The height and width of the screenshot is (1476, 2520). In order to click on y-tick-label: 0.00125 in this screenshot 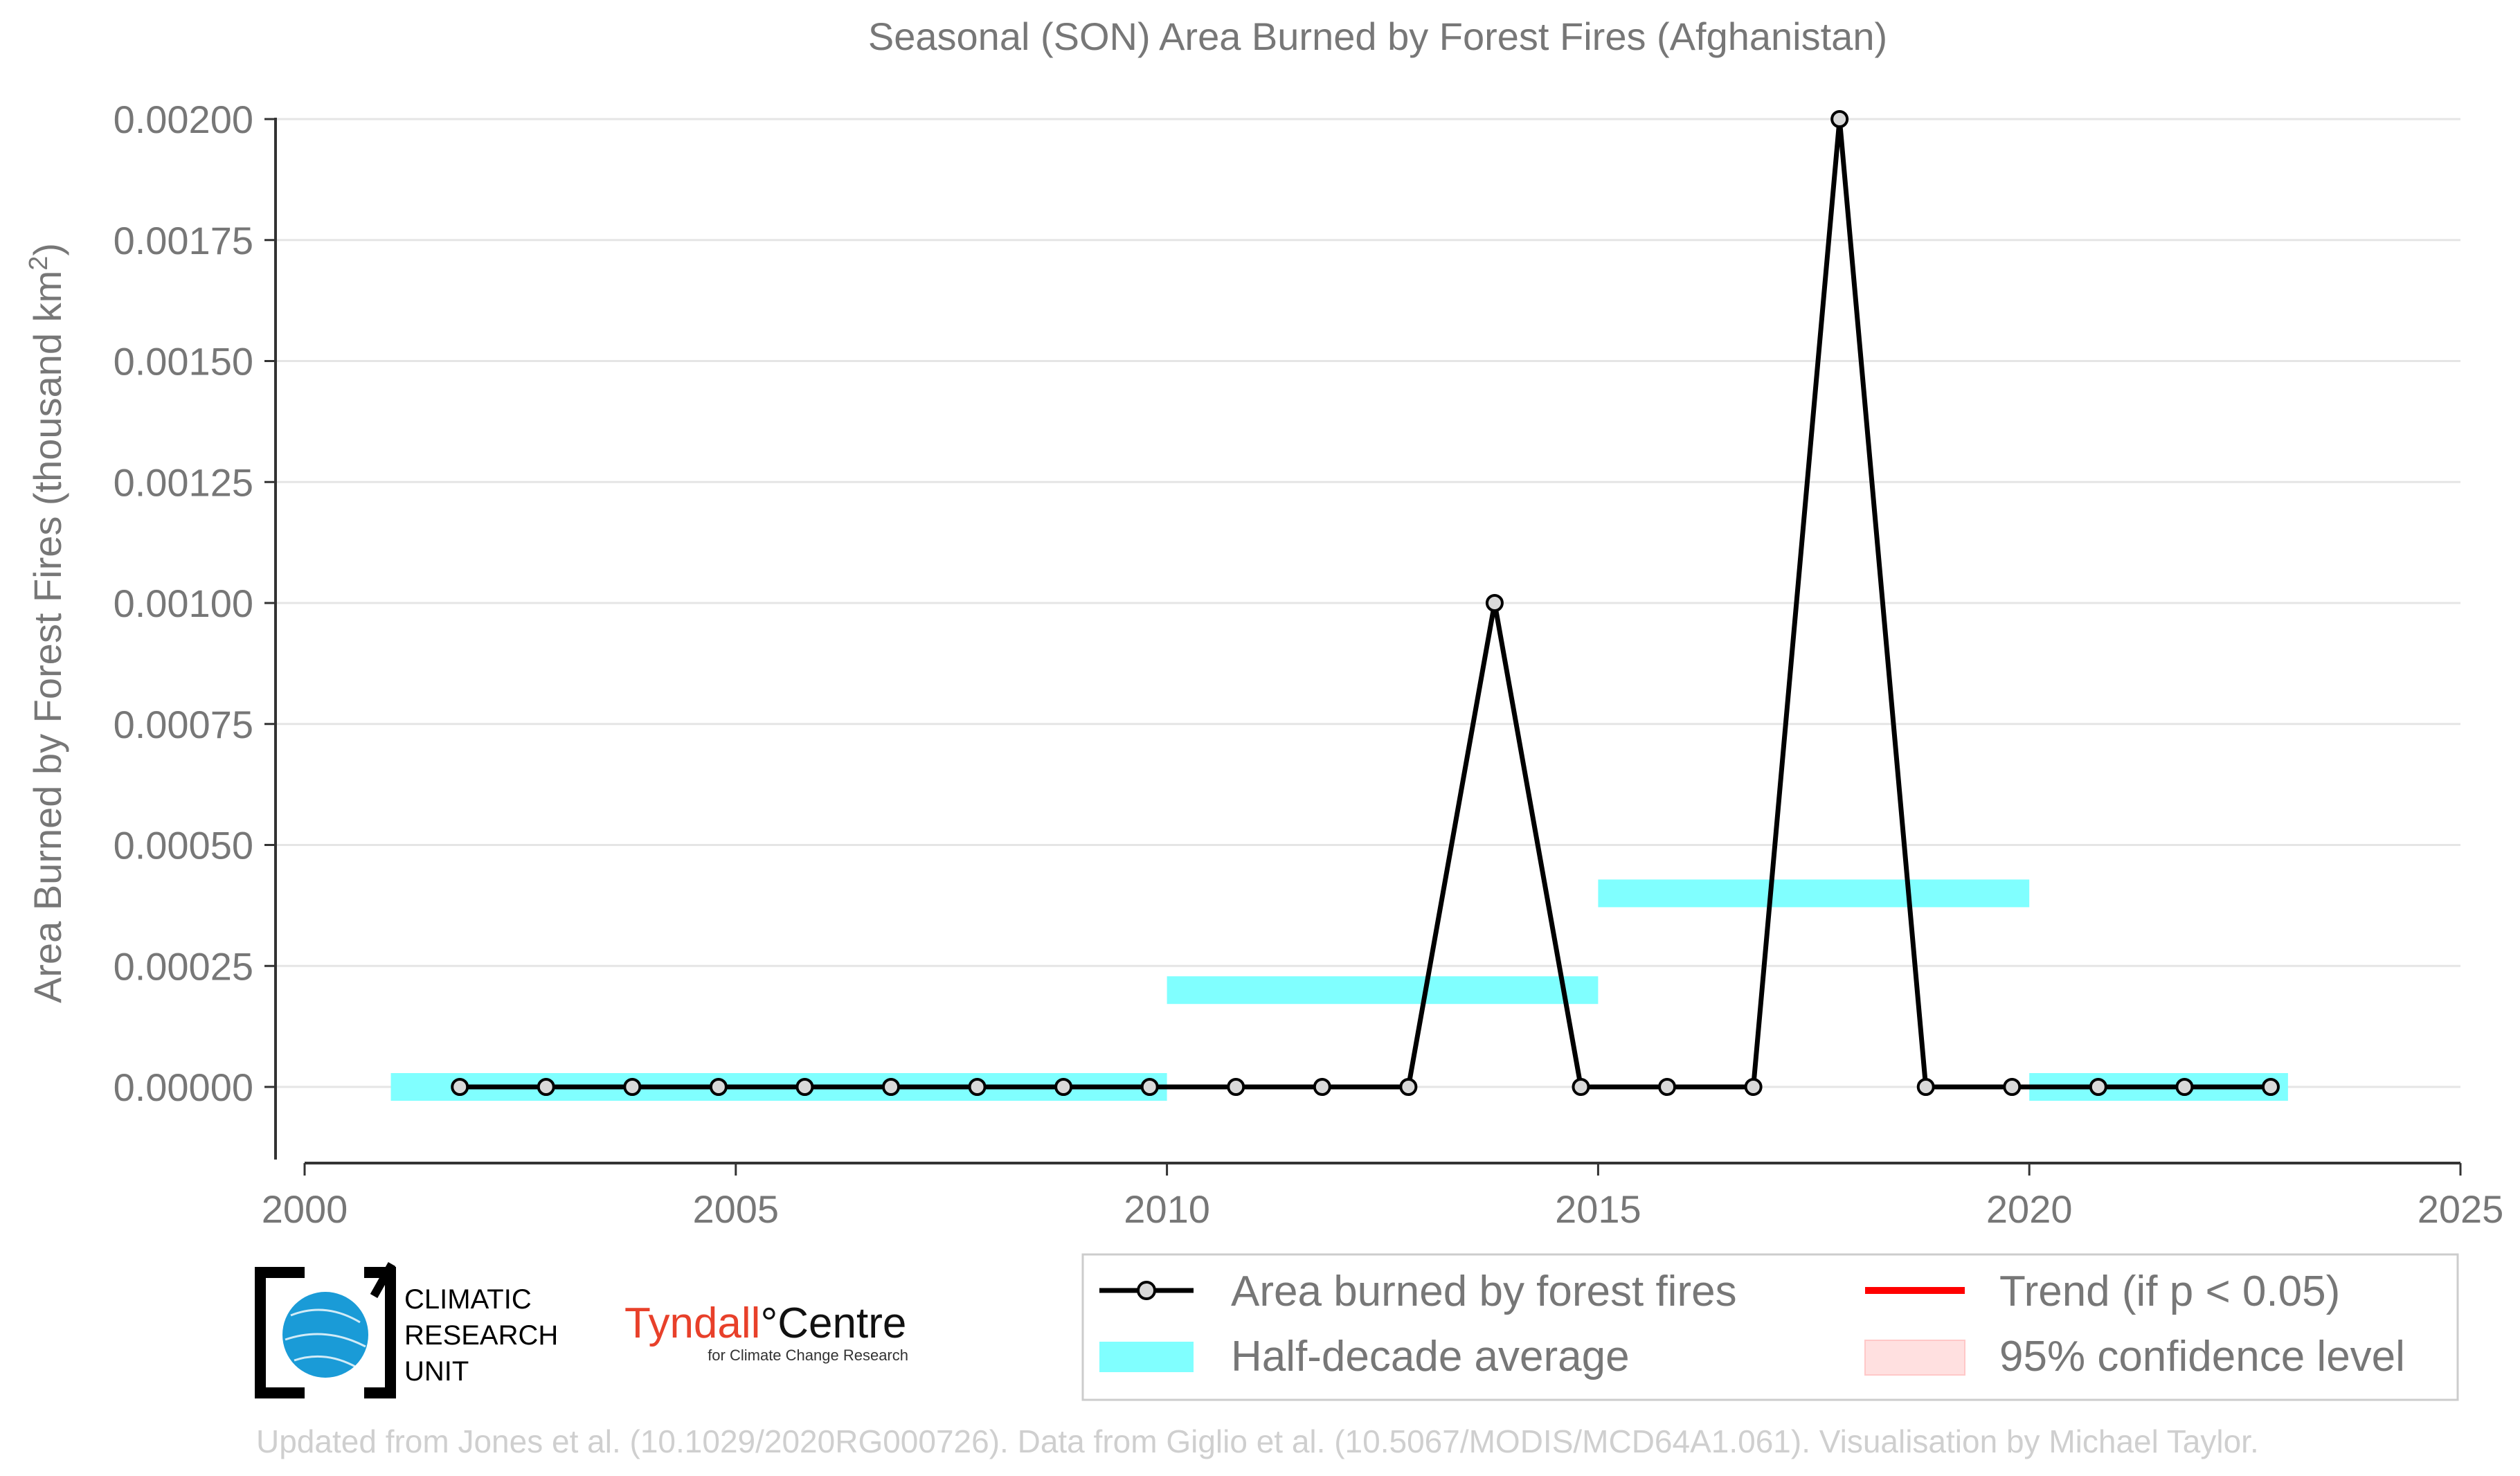, I will do `click(183, 482)`.